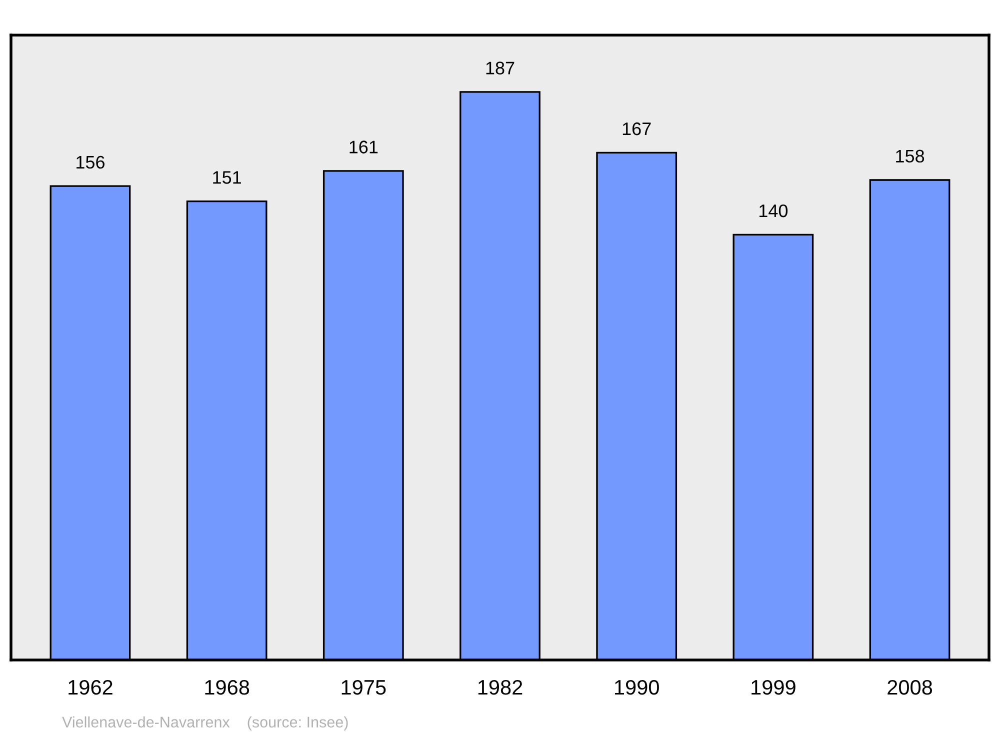 The width and height of the screenshot is (1000, 747). What do you see at coordinates (90, 687) in the screenshot?
I see `x-tick-label: 1962` at bounding box center [90, 687].